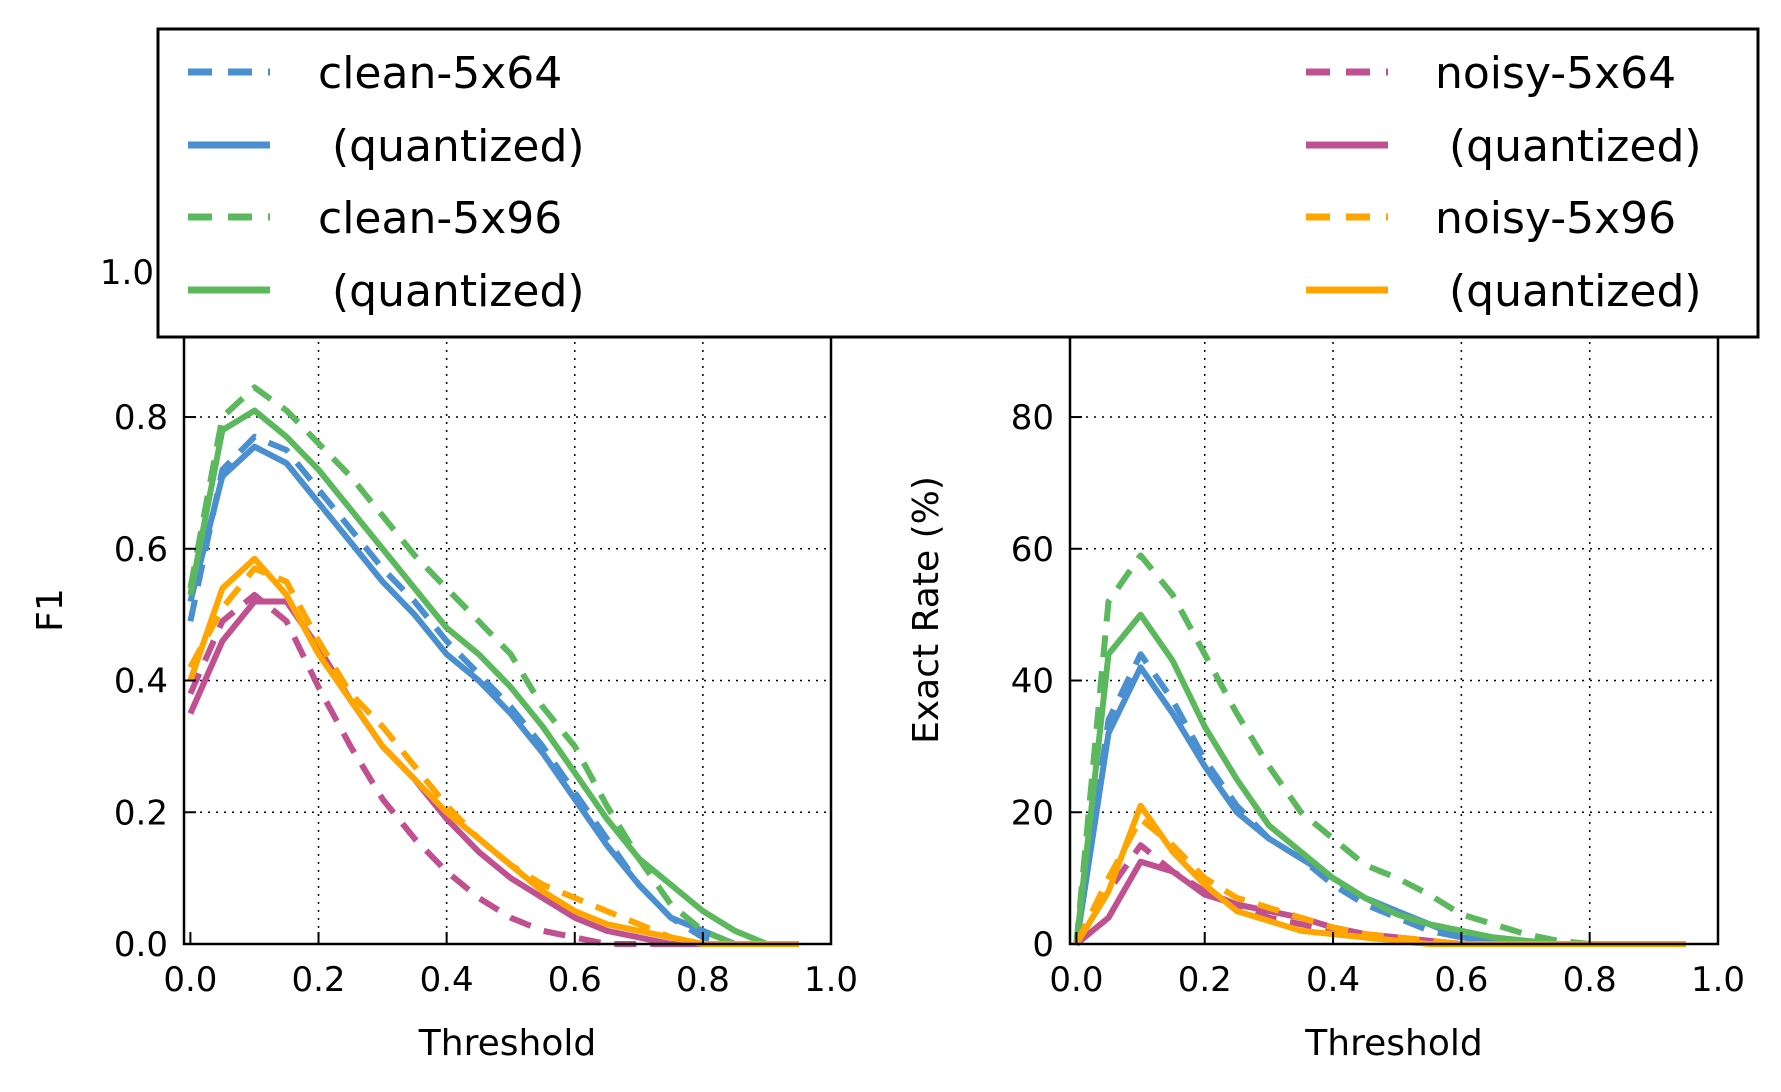  What do you see at coordinates (926, 610) in the screenshot?
I see `exact-rate-y-axis-title: Exact Rate (%)` at bounding box center [926, 610].